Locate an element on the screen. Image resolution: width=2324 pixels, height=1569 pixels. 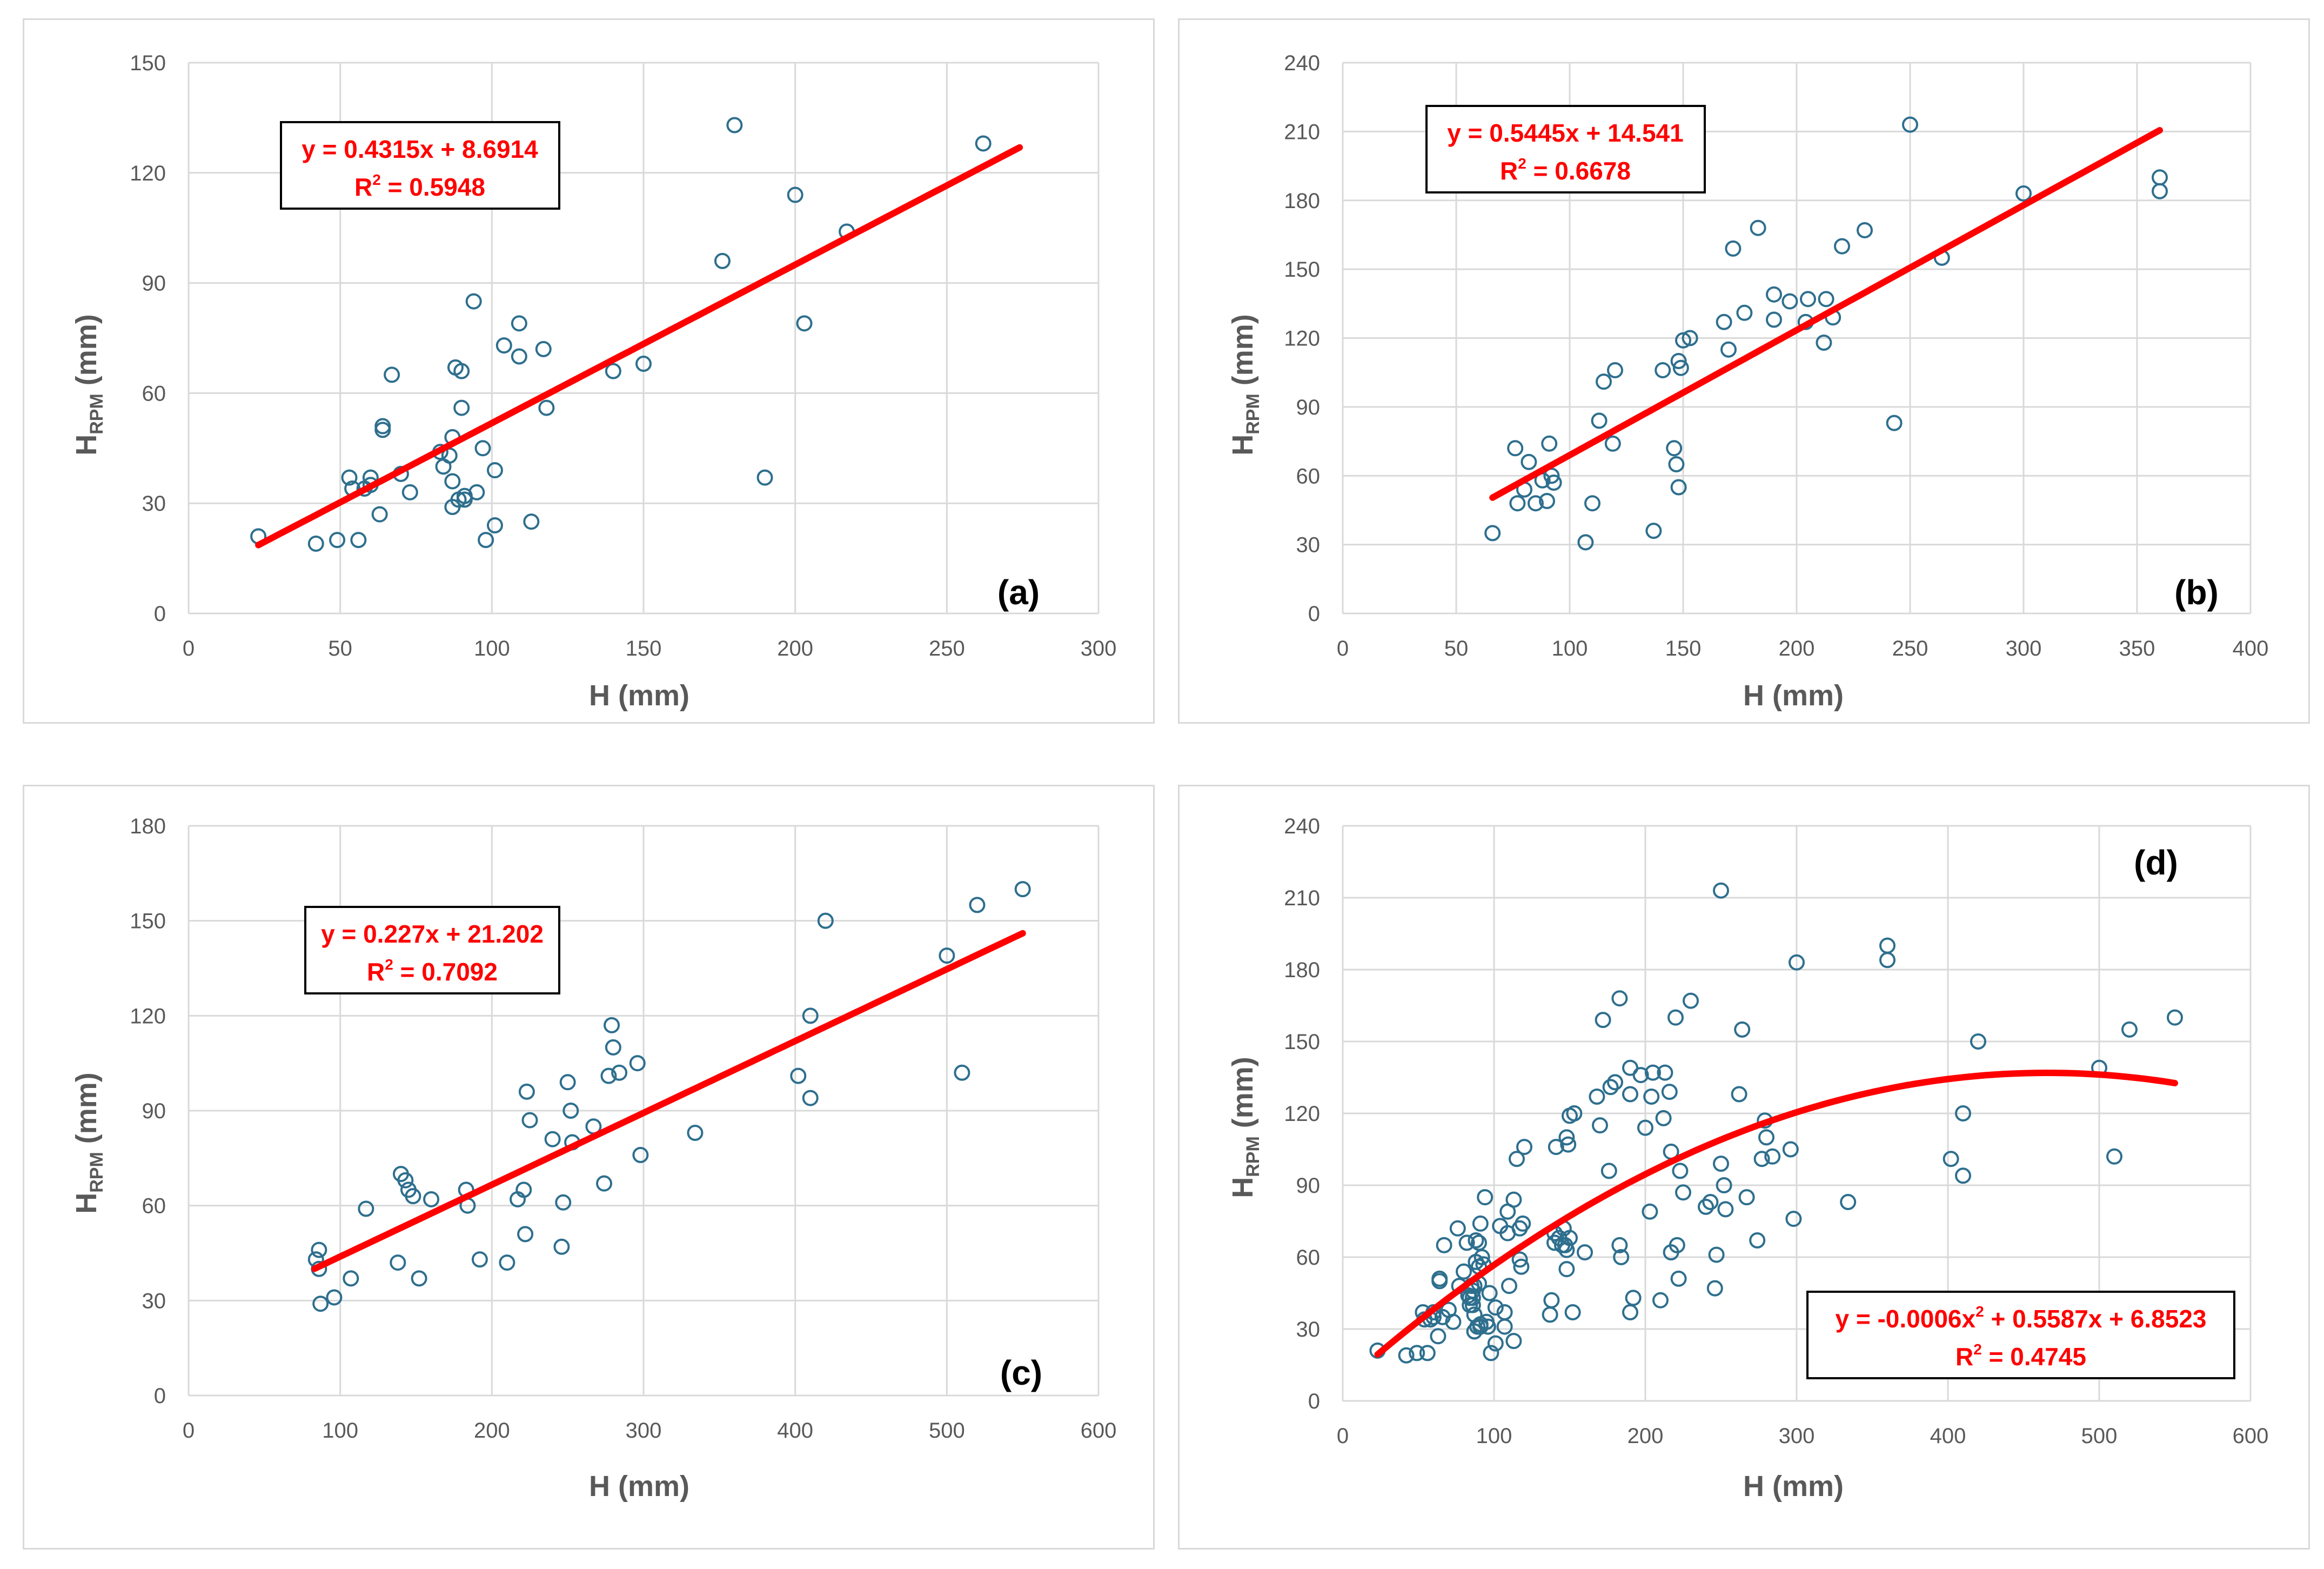
equation-box is located at coordinates (1565, 149).